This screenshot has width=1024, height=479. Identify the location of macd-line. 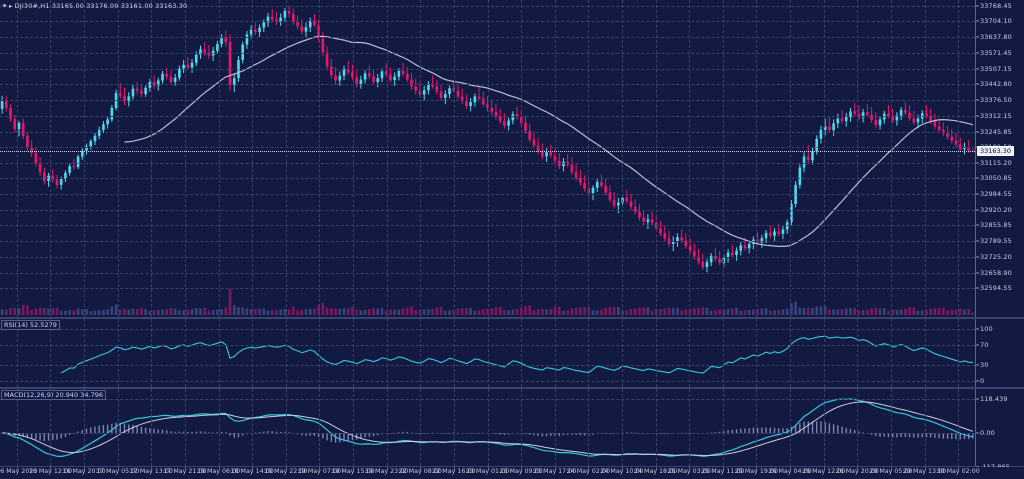
(488, 428).